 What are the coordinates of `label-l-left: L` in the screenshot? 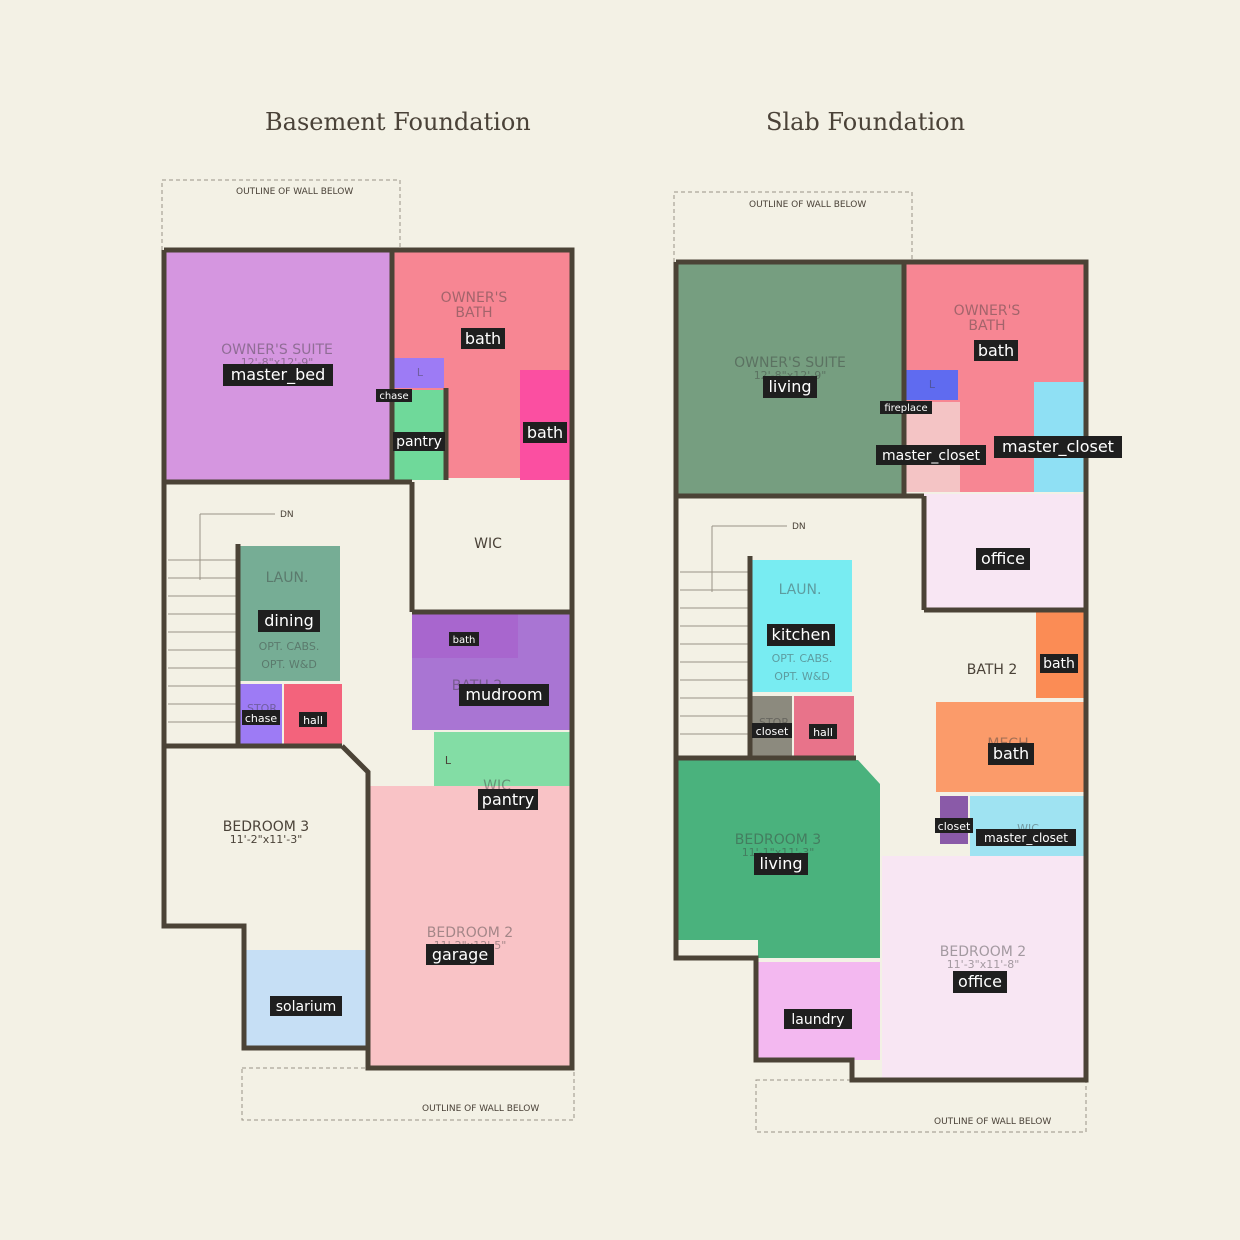 It's located at (420, 372).